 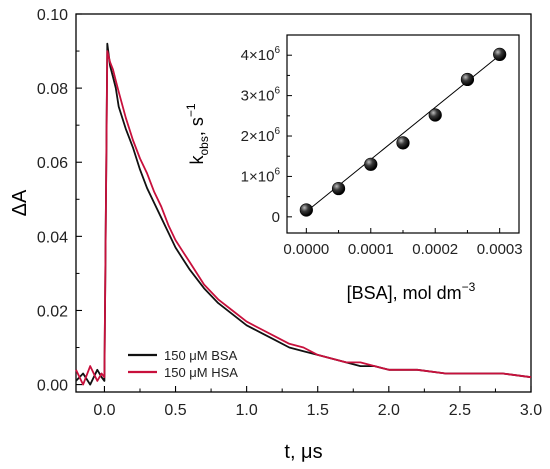 What do you see at coordinates (306, 249) in the screenshot?
I see `inset-x-tick-label: 0.0000` at bounding box center [306, 249].